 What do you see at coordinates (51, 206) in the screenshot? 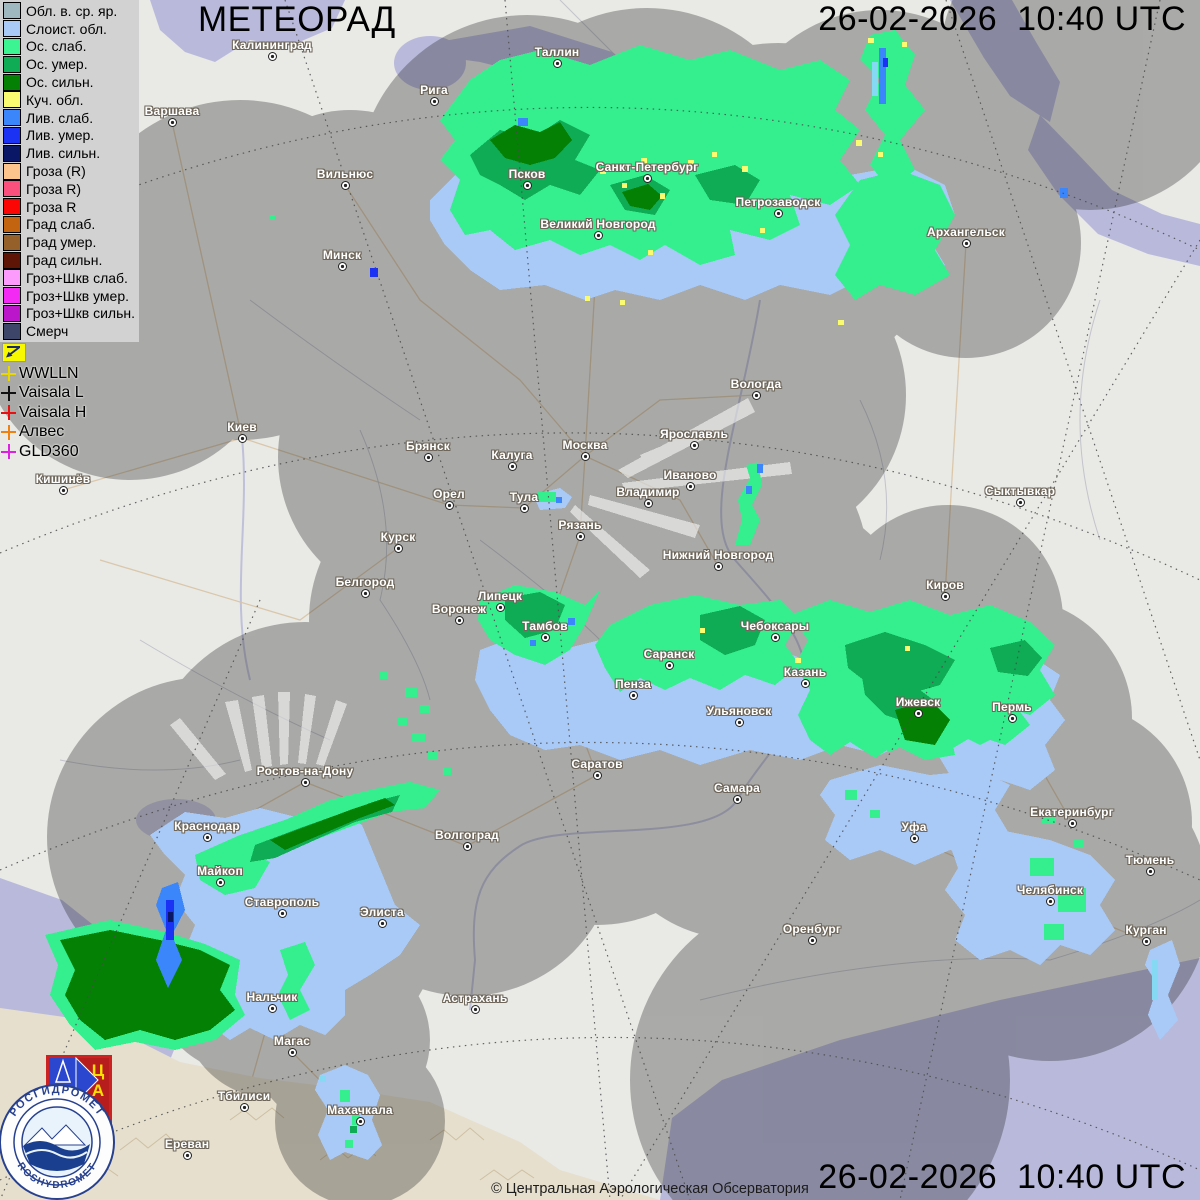
I see `legend-label: Гроза R` at bounding box center [51, 206].